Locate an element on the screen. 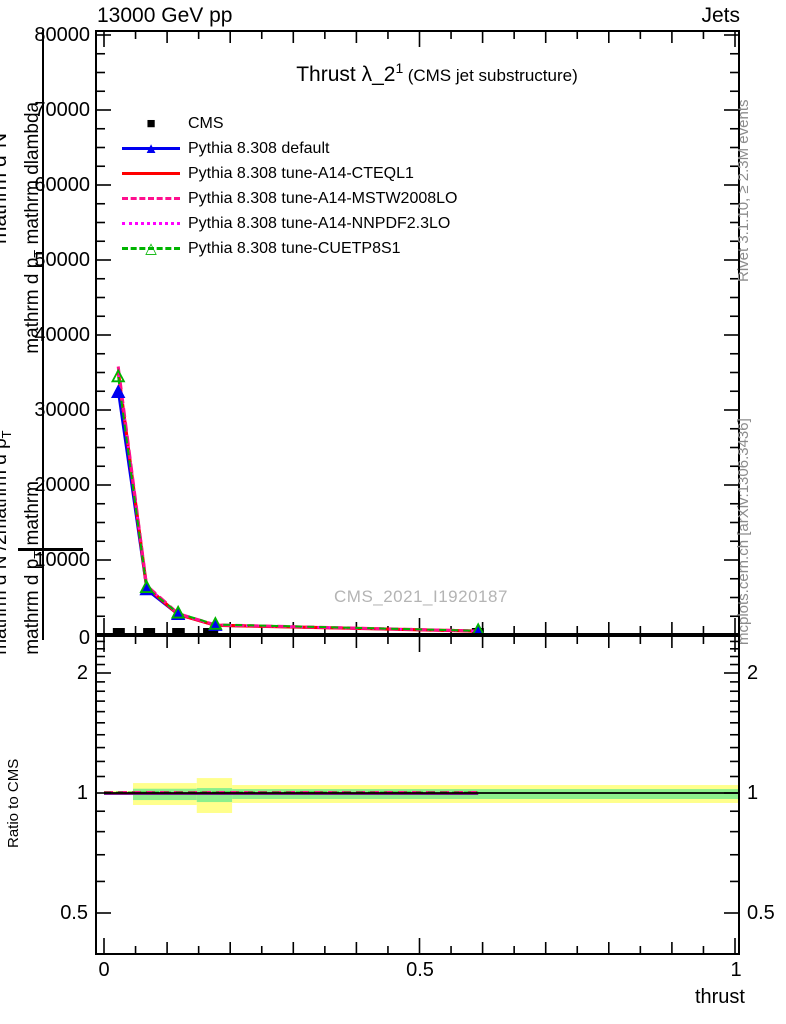 The width and height of the screenshot is (786, 1024). ratio-tick-05-right: 0.5 is located at coordinates (761, 913).